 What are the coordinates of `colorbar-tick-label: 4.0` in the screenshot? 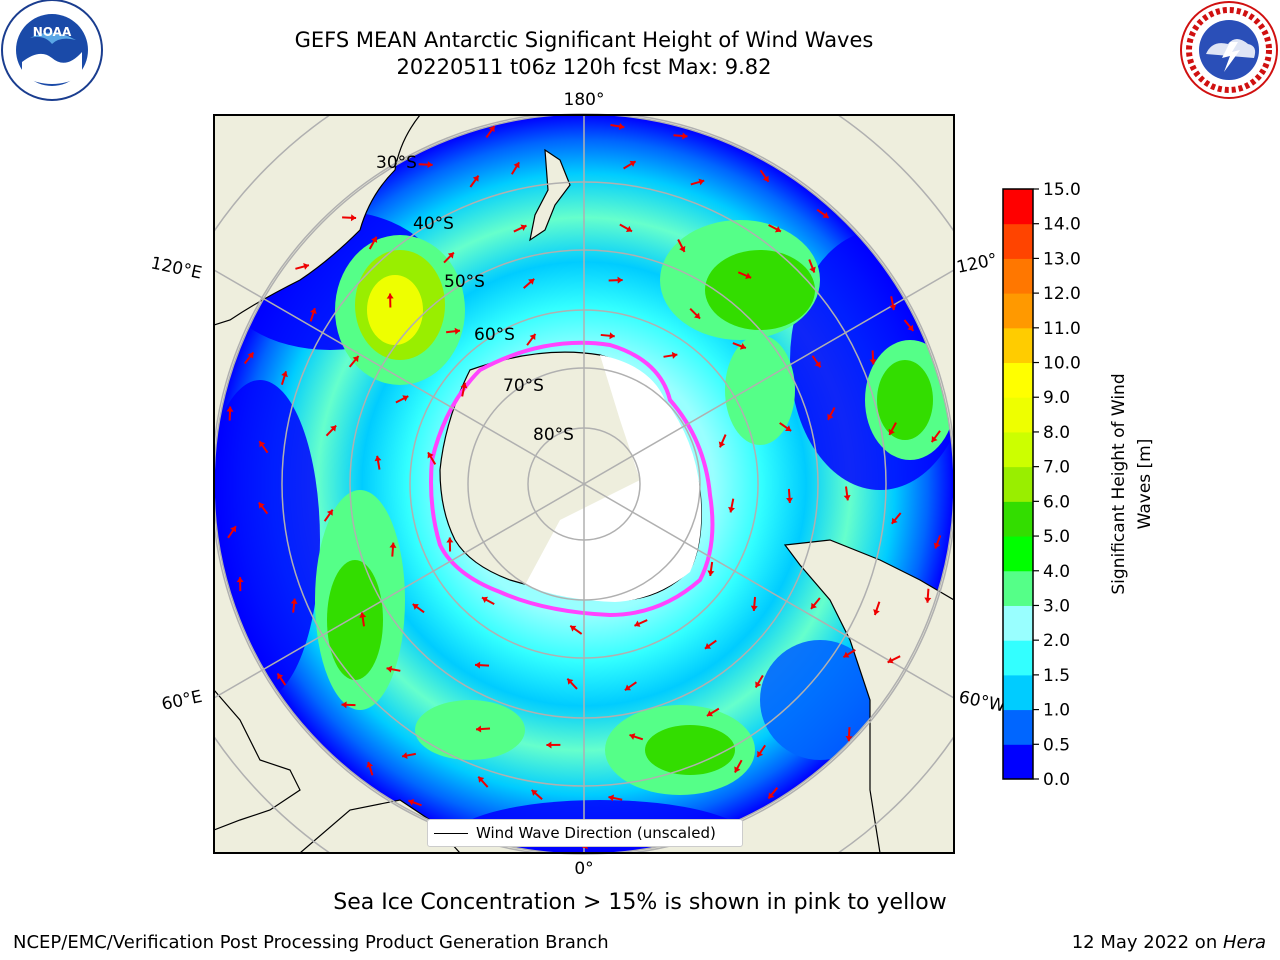 It's located at (1056, 572).